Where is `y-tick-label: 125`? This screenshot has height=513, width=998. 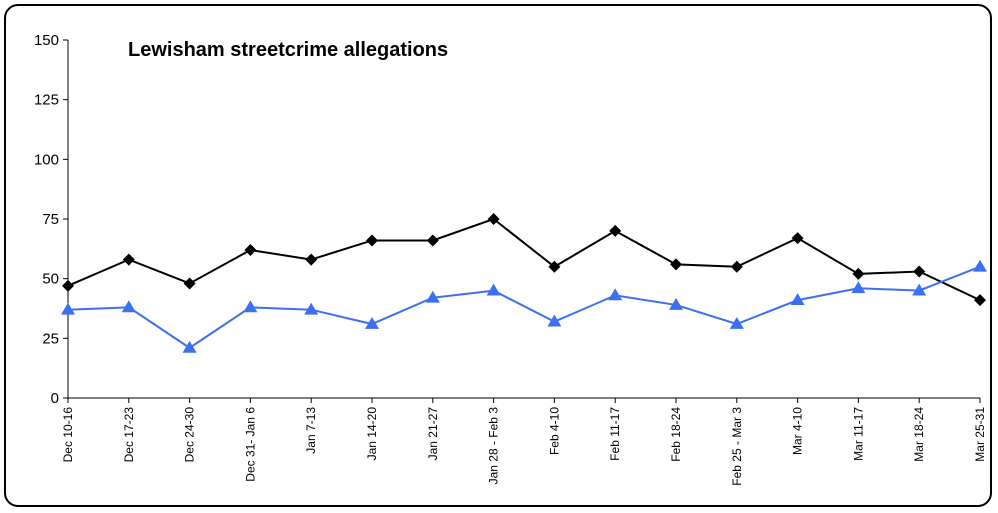 y-tick-label: 125 is located at coordinates (46, 100).